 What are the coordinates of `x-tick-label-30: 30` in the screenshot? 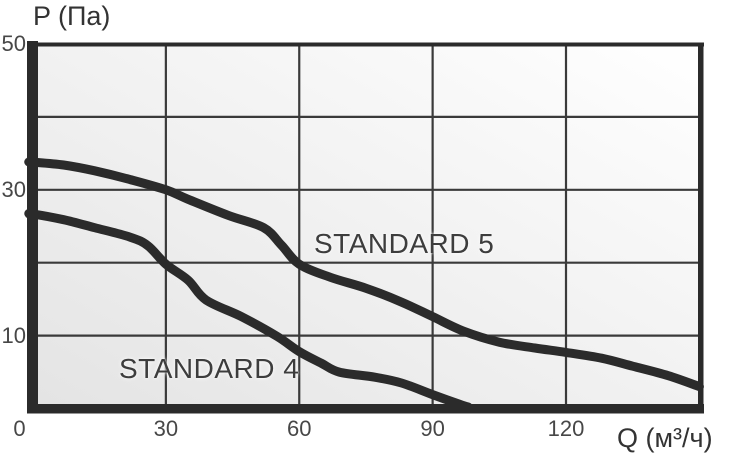 It's located at (166, 428).